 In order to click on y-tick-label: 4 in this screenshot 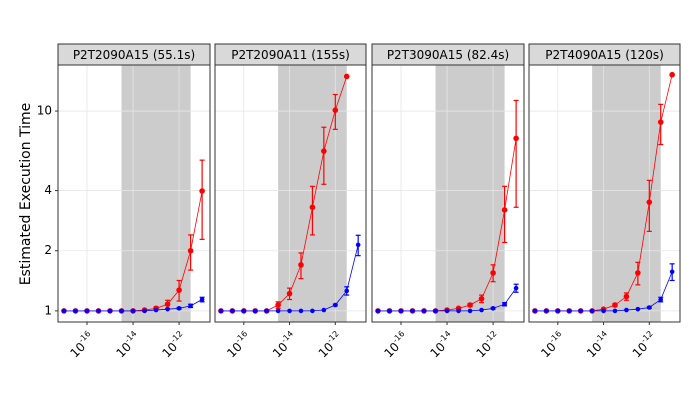, I will do `click(48, 190)`.